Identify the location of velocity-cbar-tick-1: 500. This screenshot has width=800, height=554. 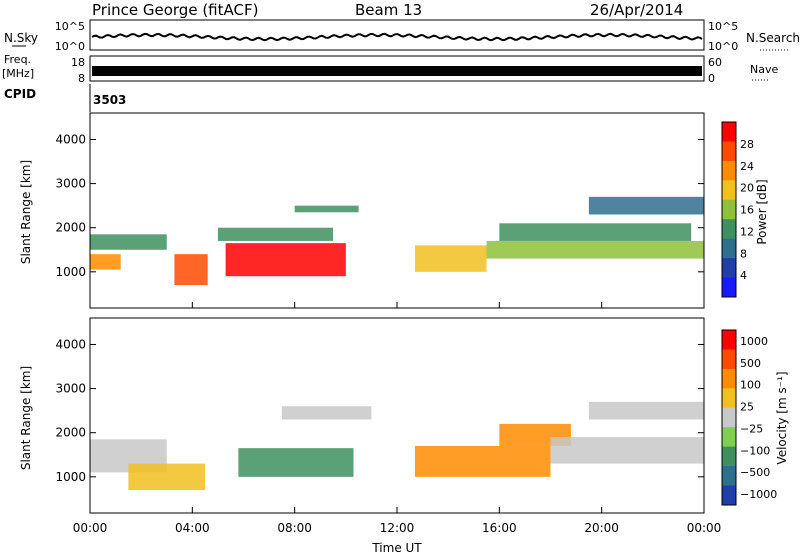
(750, 363).